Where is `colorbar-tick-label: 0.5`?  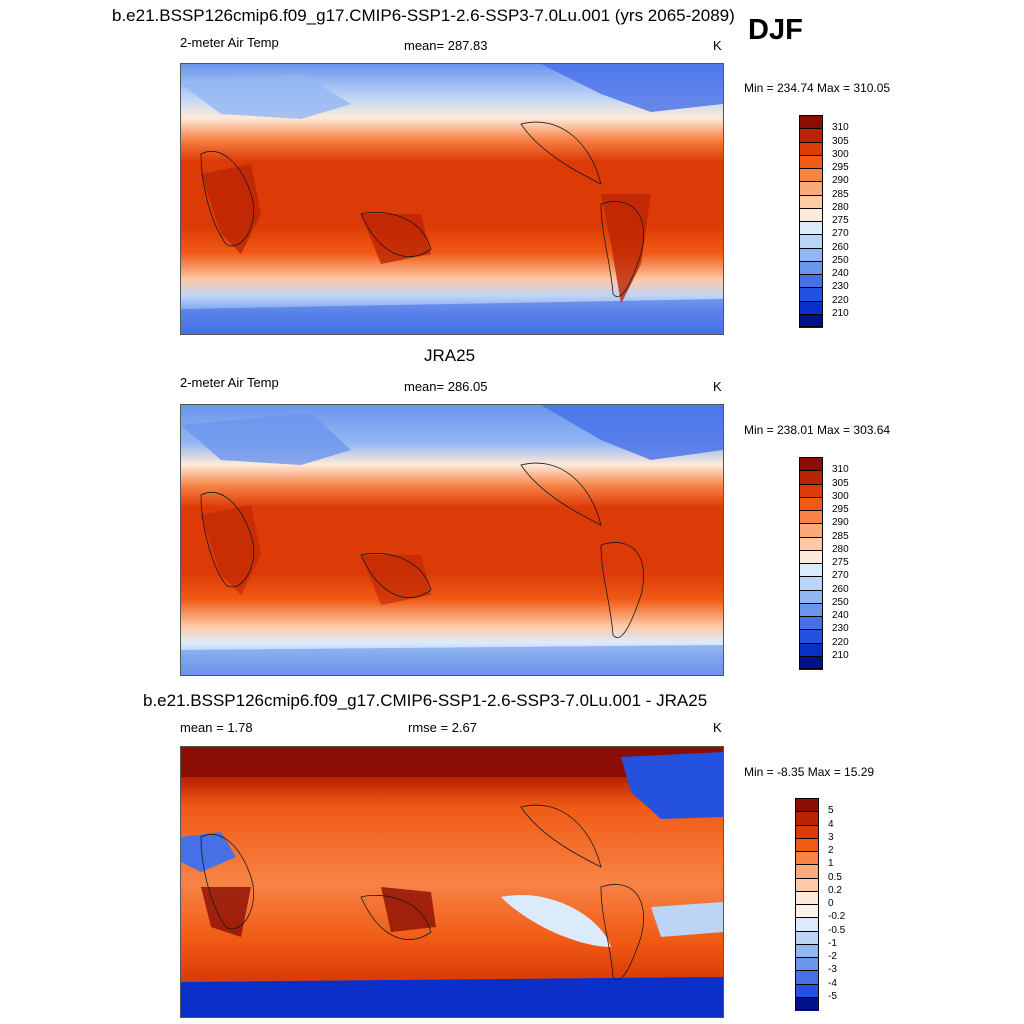 colorbar-tick-label: 0.5 is located at coordinates (835, 877).